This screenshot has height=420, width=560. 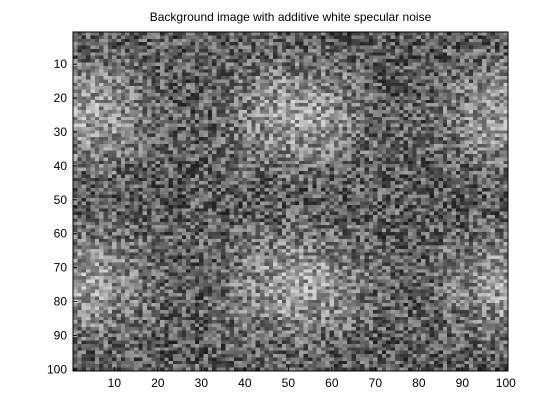 What do you see at coordinates (61, 302) in the screenshot?
I see `y-tick-label: 80` at bounding box center [61, 302].